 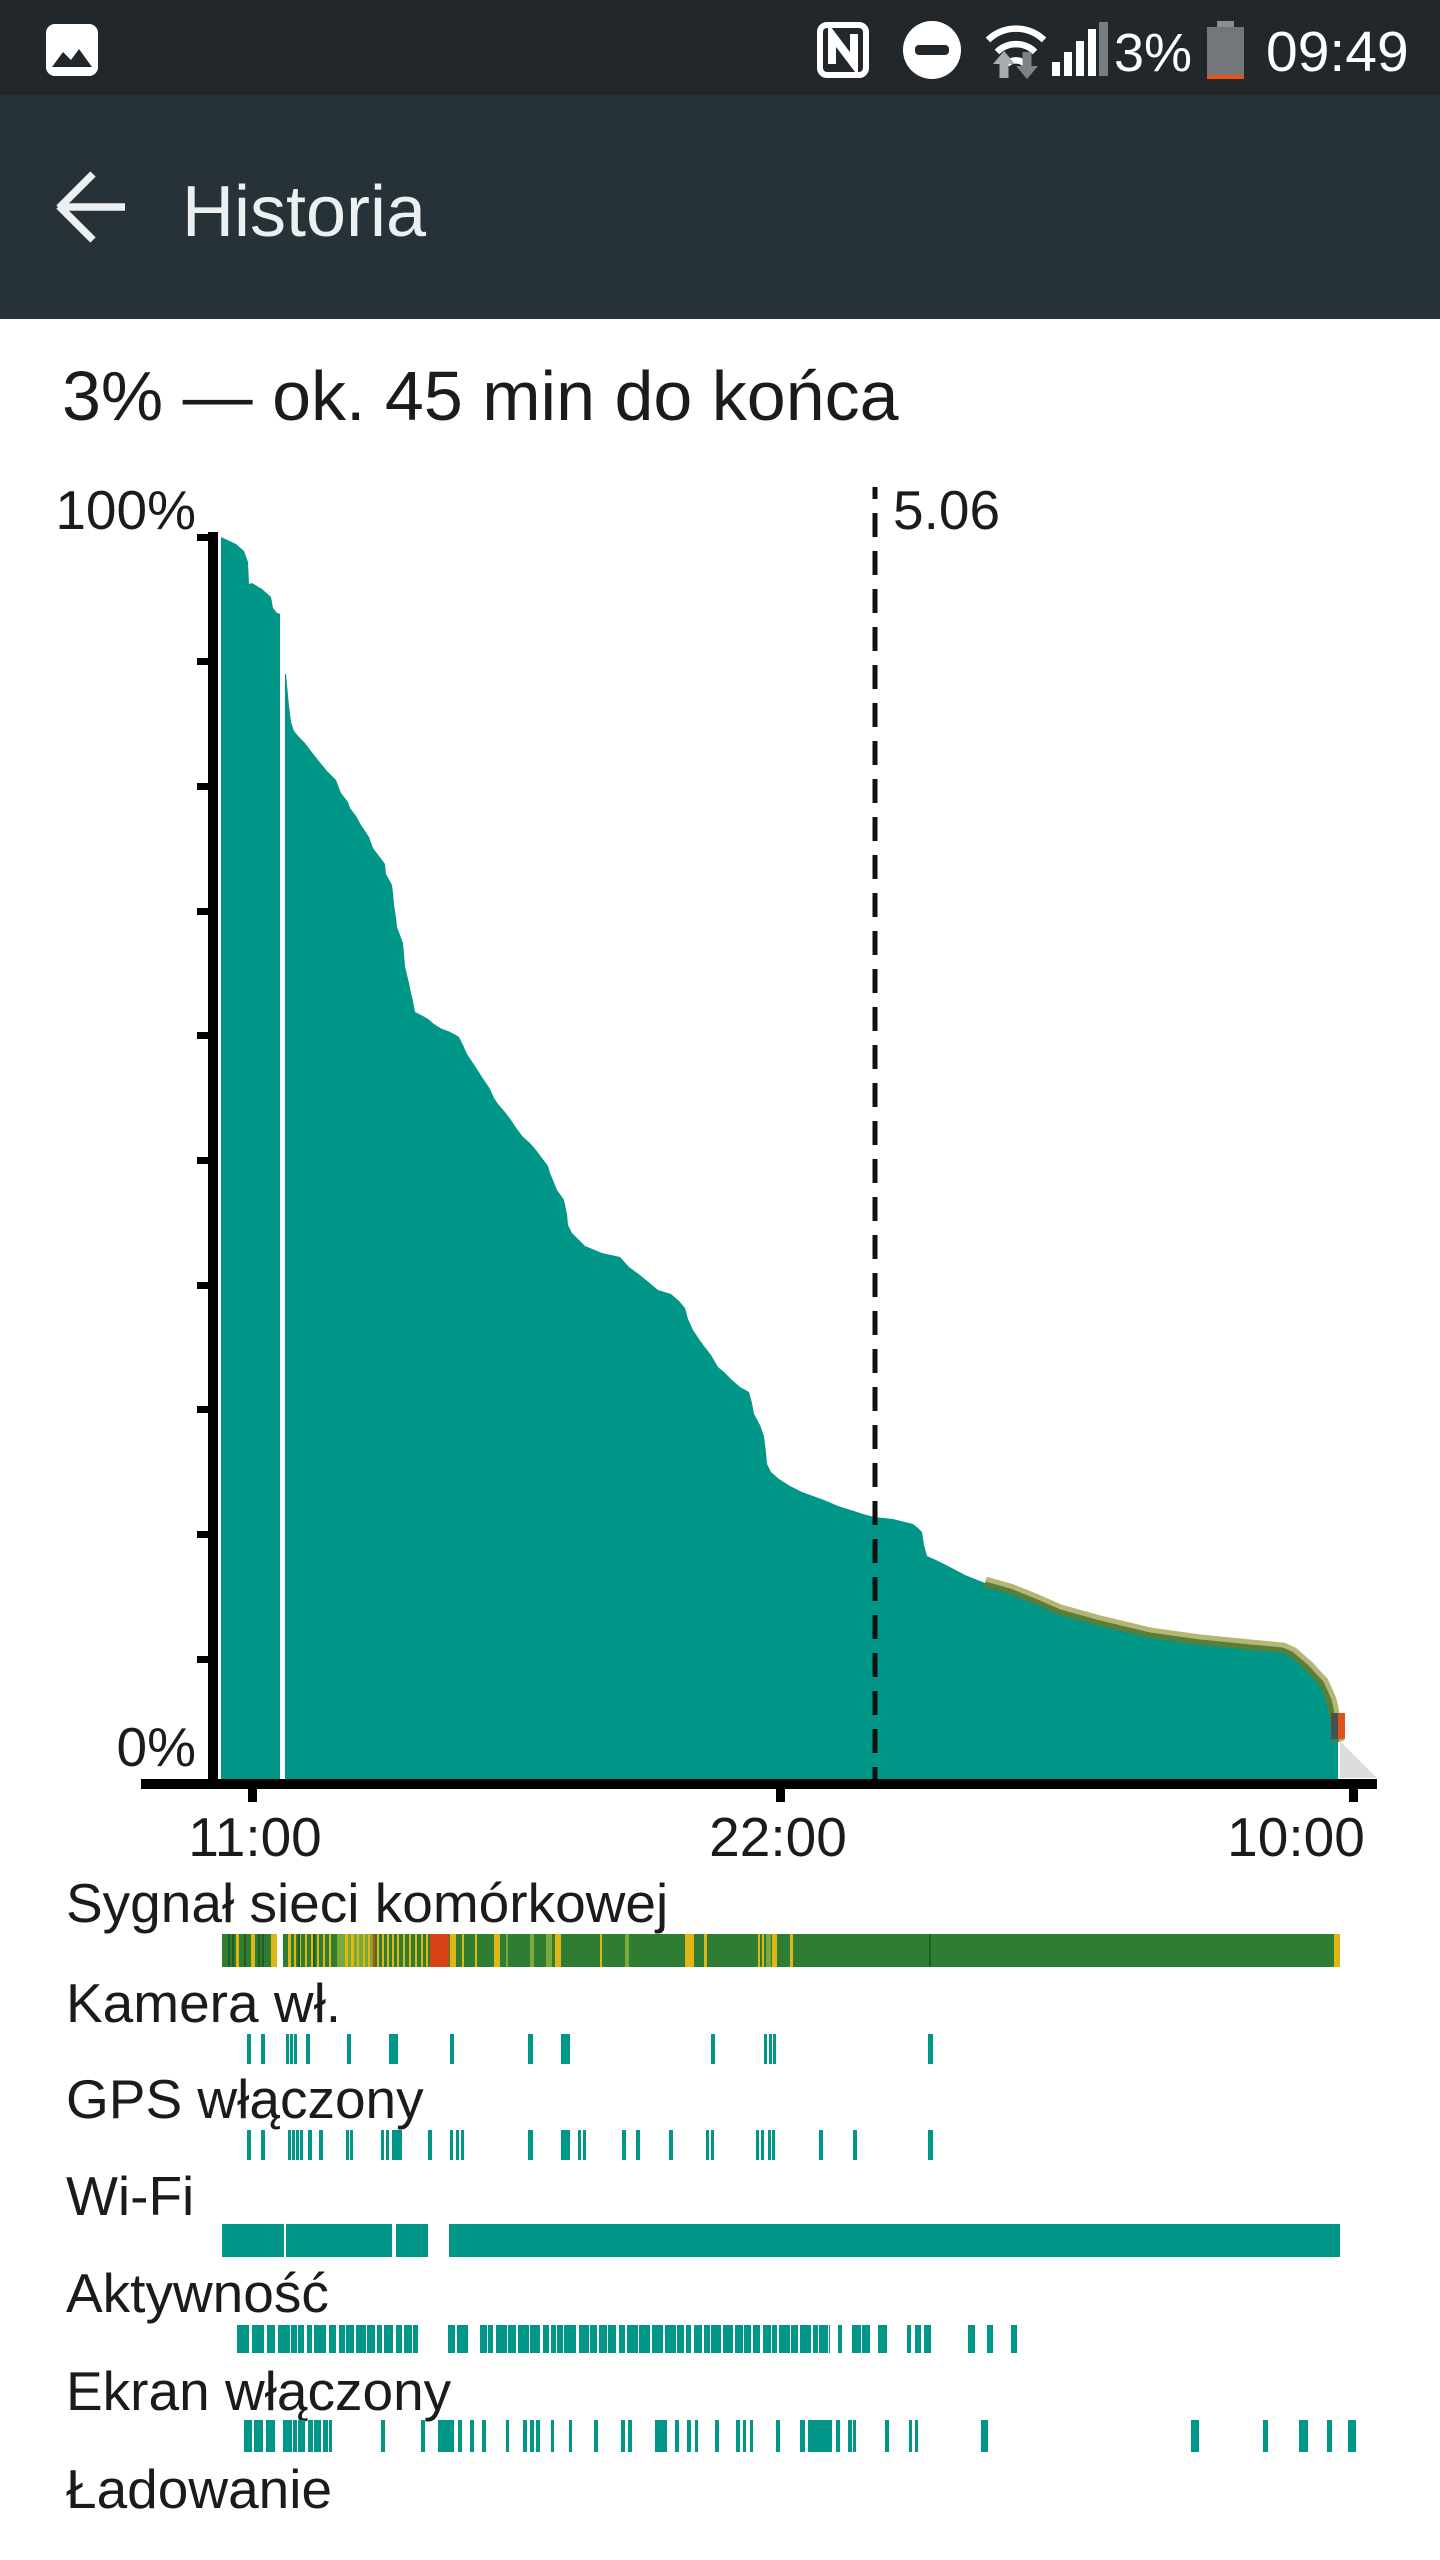 I want to click on svg-text: 10:00, so click(x=1296, y=1837).